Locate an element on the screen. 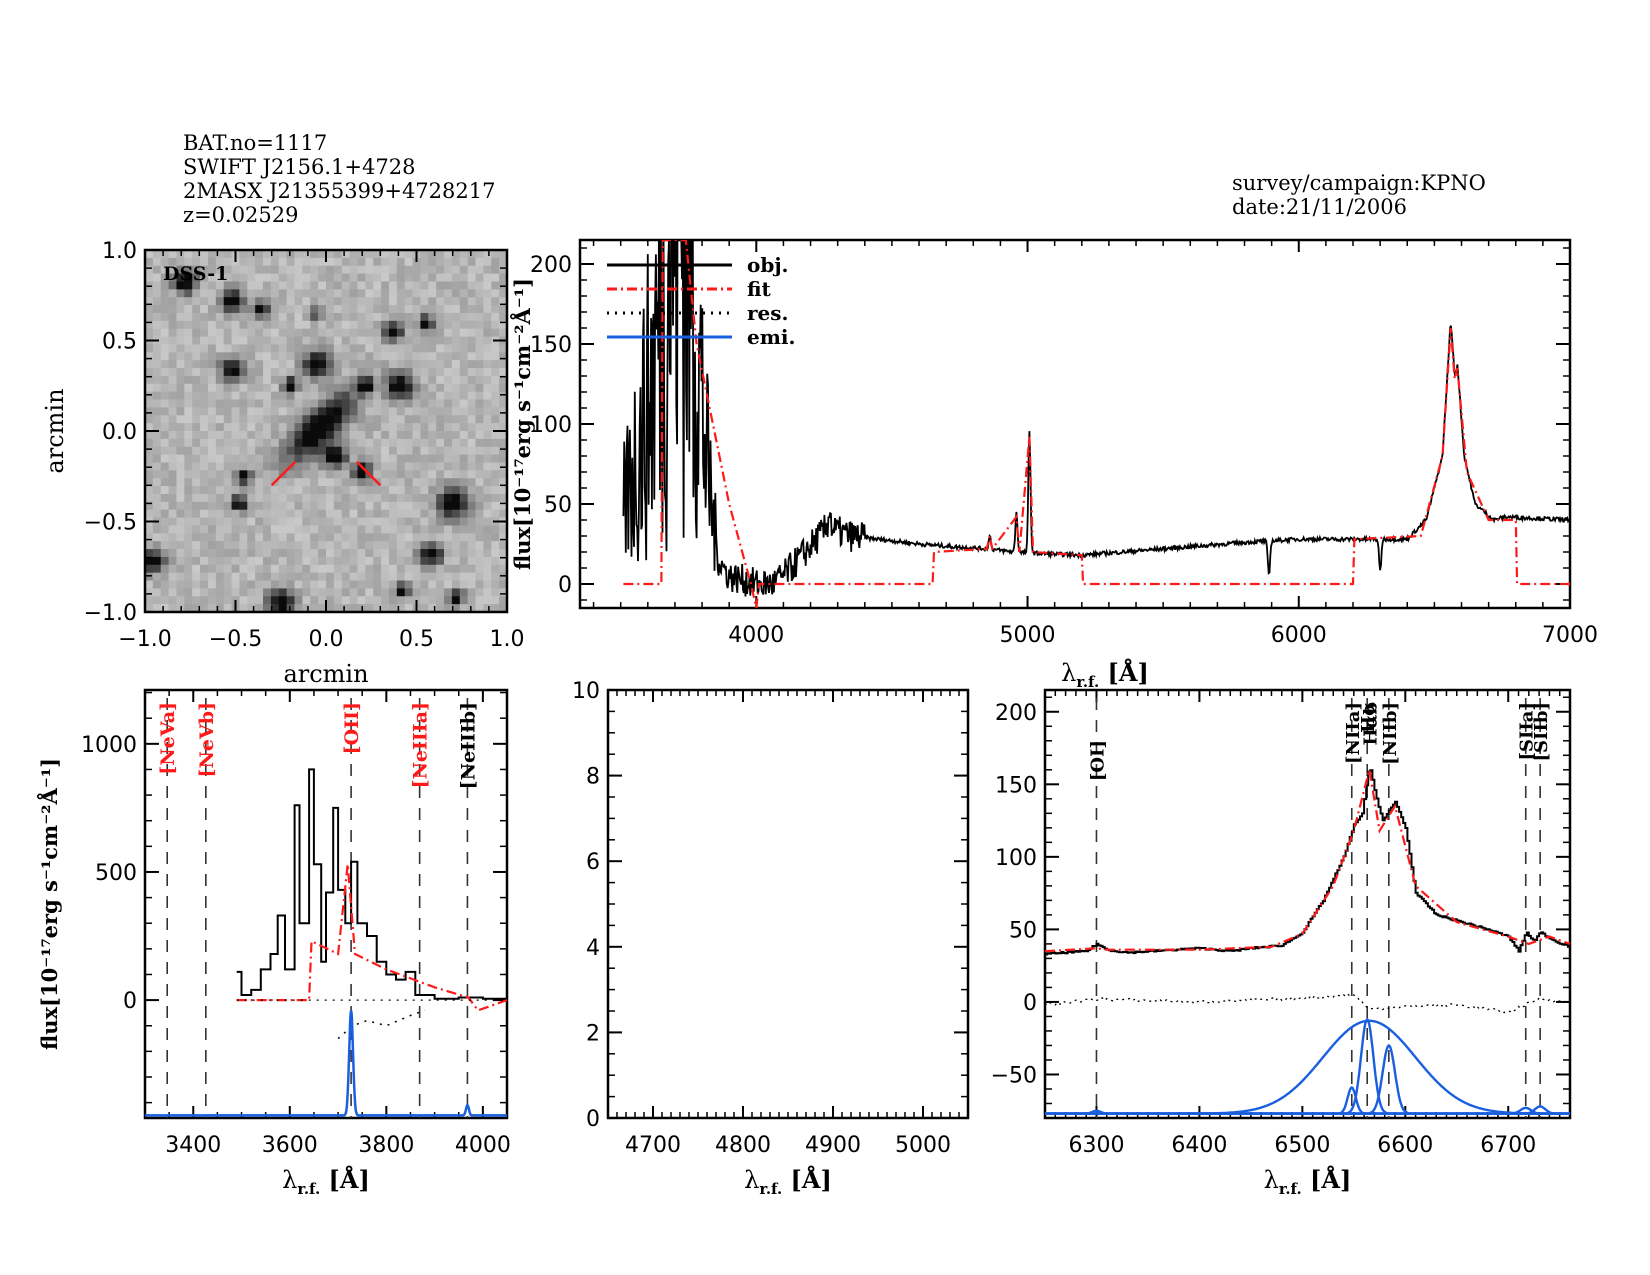  x-tick-label: 7000 is located at coordinates (1570, 635).